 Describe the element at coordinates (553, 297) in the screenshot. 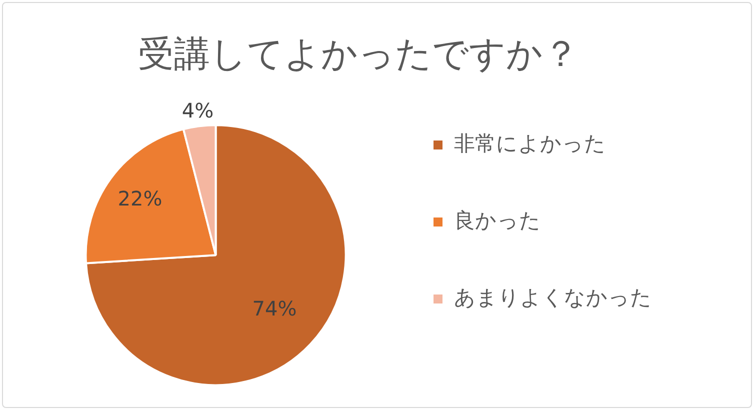

I see `legend-label: あまりよくなかった` at that location.